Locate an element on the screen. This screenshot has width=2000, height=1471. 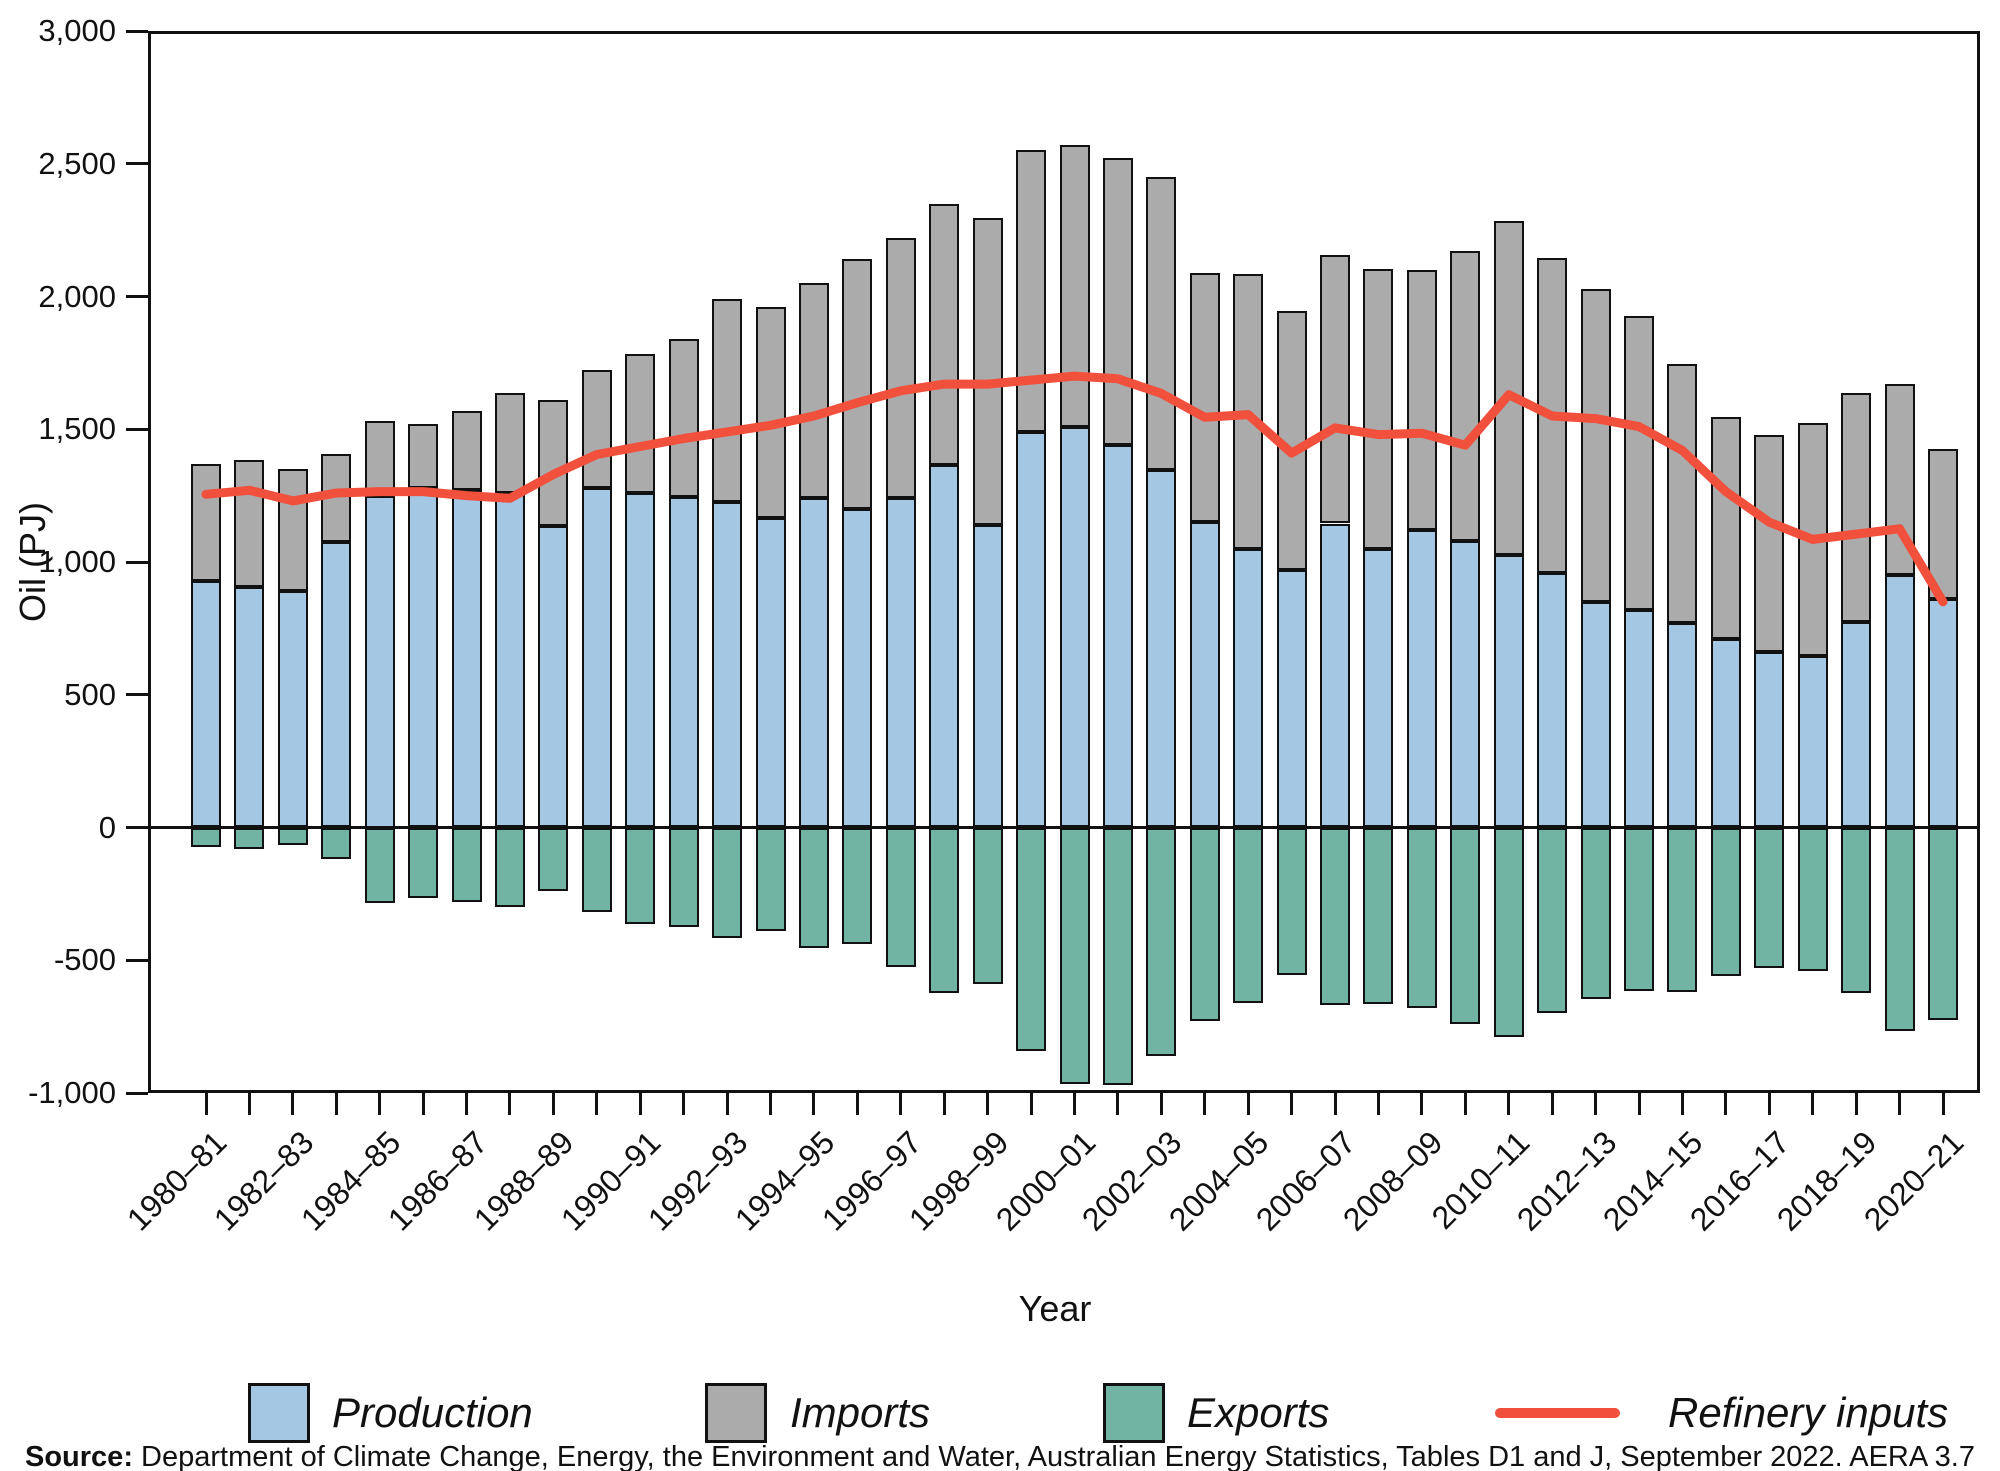
legend-label-production: Production is located at coordinates (432, 1412).